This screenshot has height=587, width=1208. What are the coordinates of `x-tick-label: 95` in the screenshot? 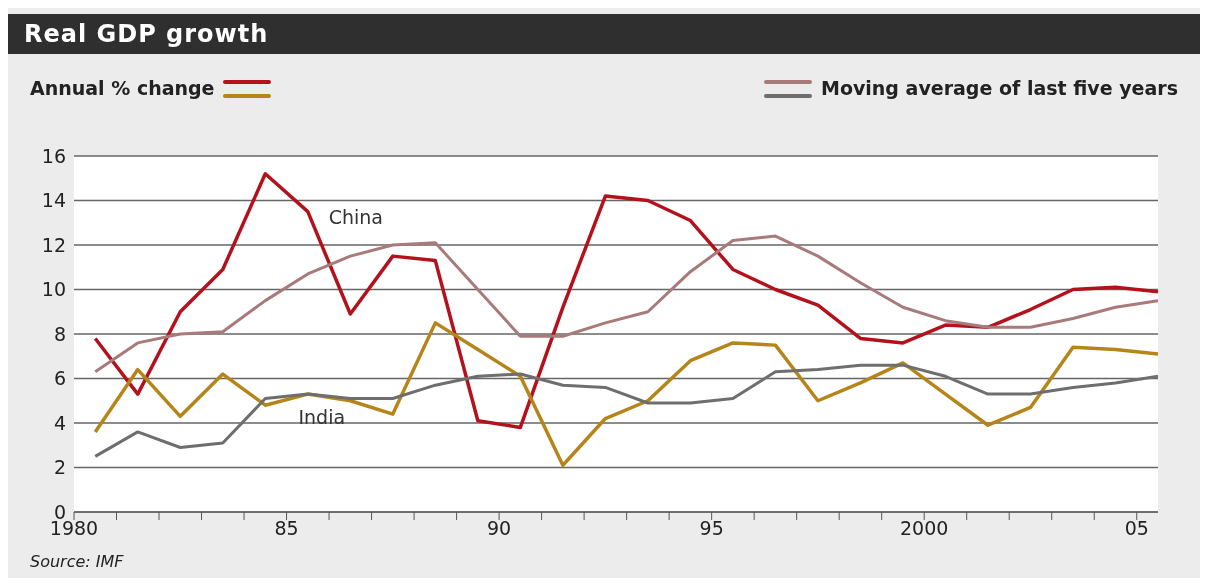 It's located at (711, 528).